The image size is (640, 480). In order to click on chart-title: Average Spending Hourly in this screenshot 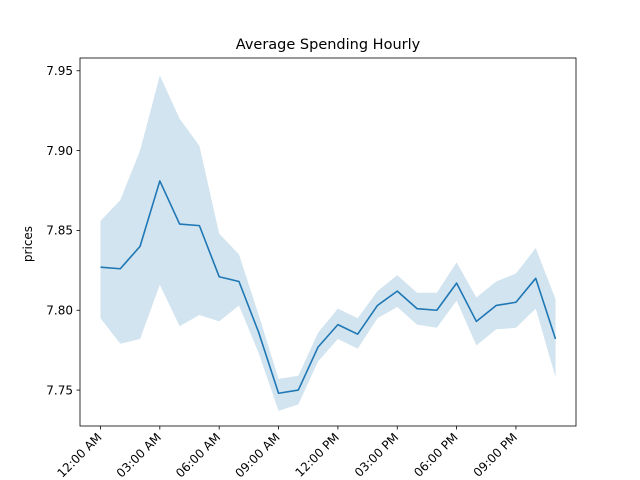, I will do `click(328, 45)`.